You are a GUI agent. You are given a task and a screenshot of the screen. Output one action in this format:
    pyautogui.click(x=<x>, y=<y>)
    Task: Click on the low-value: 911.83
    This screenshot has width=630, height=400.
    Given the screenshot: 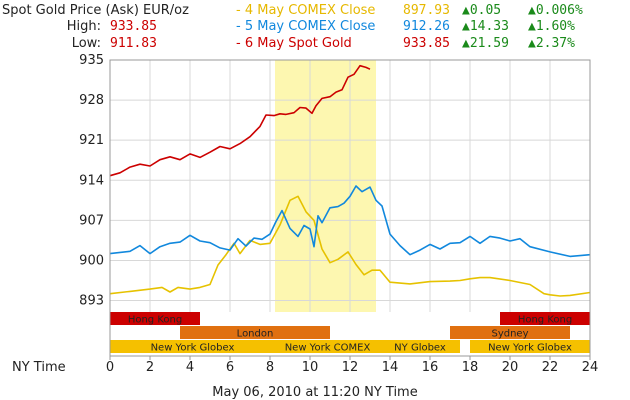 What is the action you would take?
    pyautogui.click(x=133, y=43)
    